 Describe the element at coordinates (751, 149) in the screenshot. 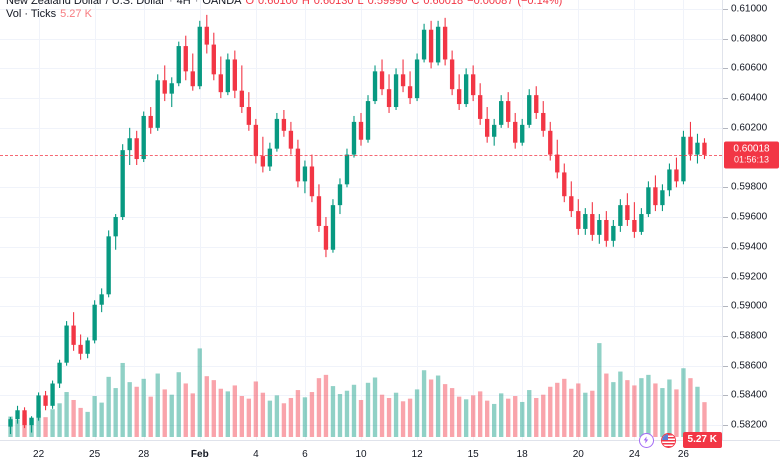

I see `current-price-value: 0.60018` at that location.